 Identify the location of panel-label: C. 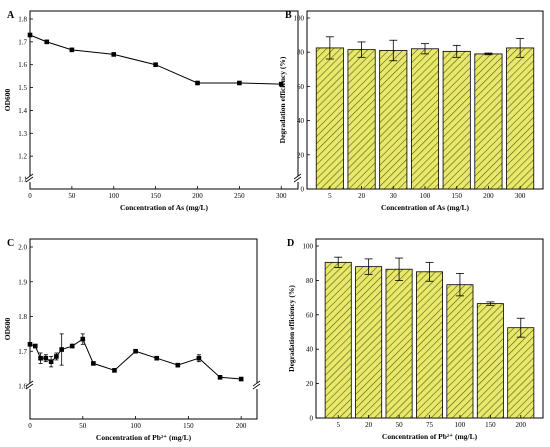
(10, 243).